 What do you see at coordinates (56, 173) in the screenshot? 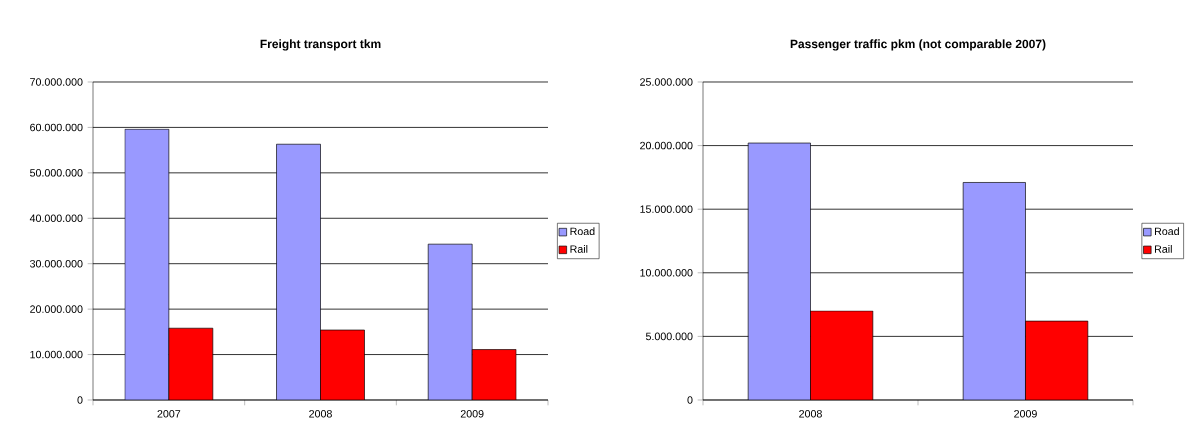
I see `y-tick-label: 50.000.000` at bounding box center [56, 173].